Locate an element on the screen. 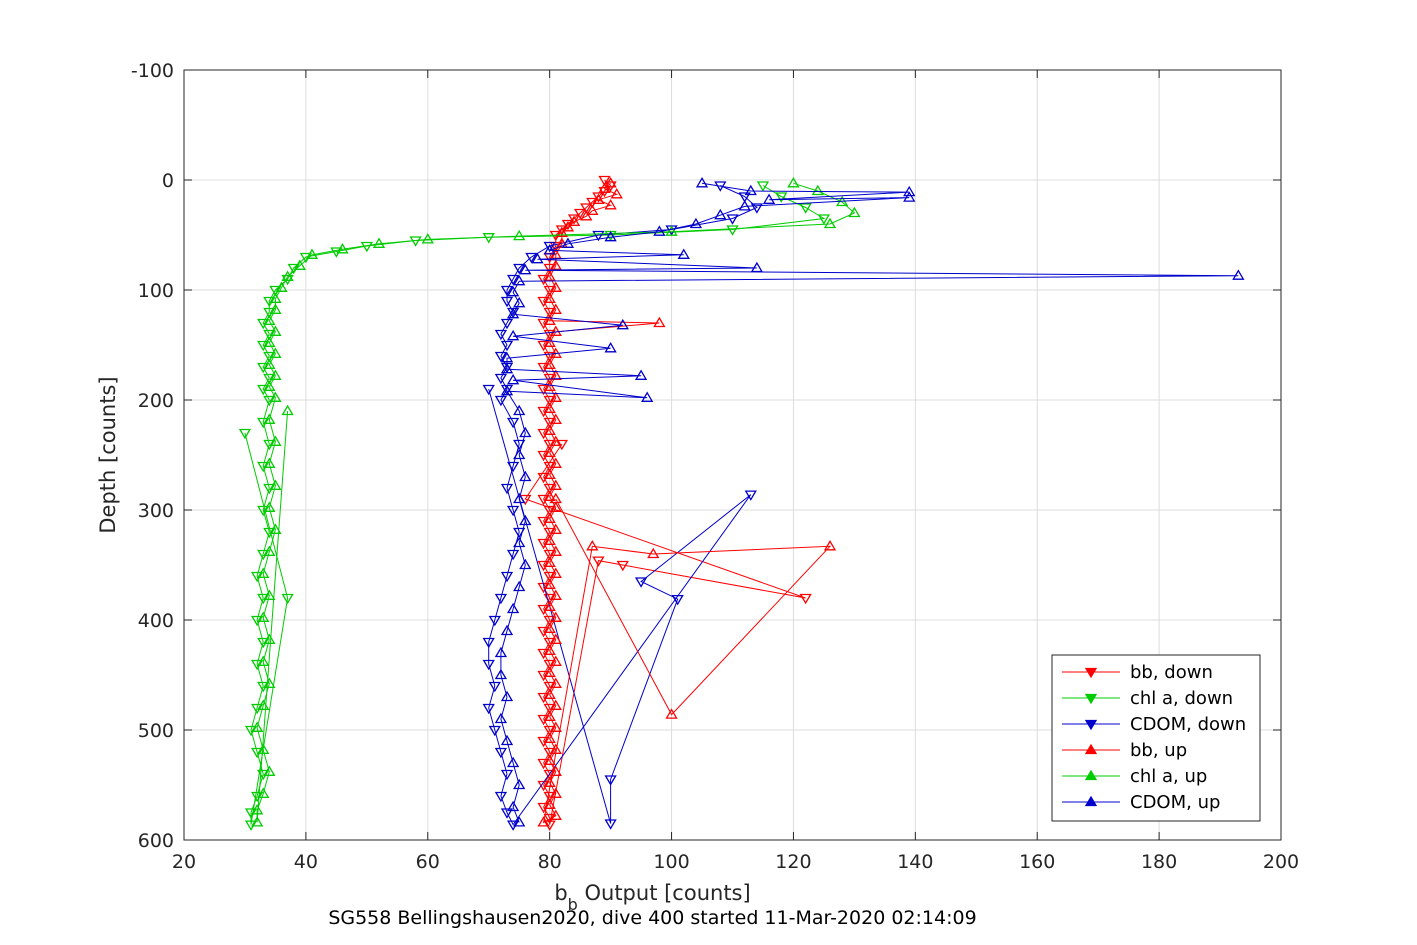  legend-box is located at coordinates (1156, 738).